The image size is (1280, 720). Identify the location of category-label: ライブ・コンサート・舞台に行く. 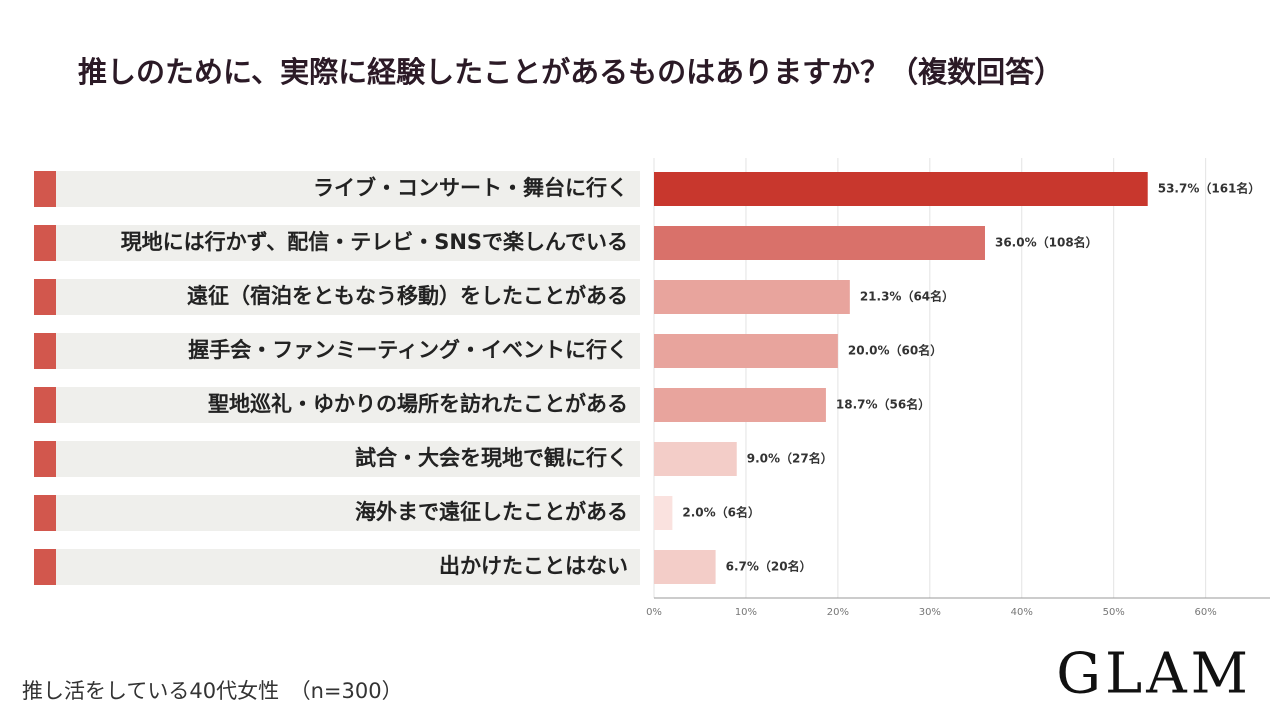
(470, 188).